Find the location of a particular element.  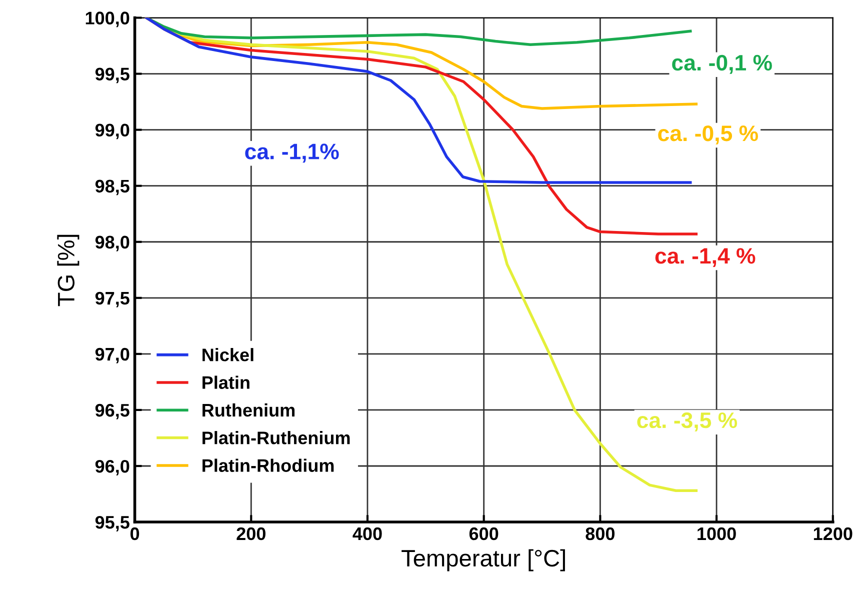

y-tick-label: 96,0 is located at coordinates (112, 468).